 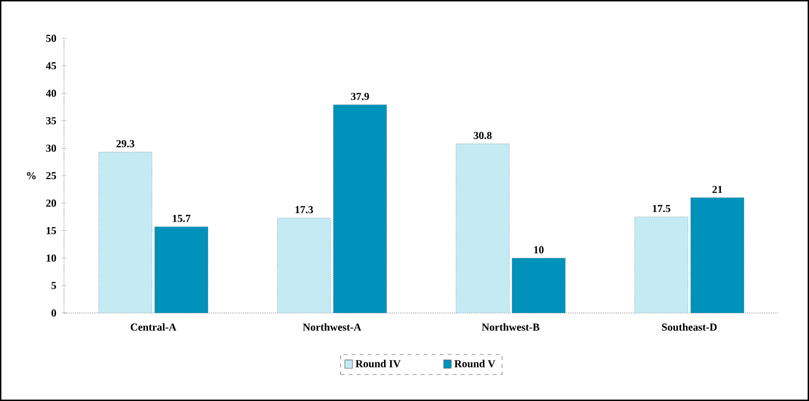 What do you see at coordinates (31, 176) in the screenshot?
I see `y-axis-title: %` at bounding box center [31, 176].